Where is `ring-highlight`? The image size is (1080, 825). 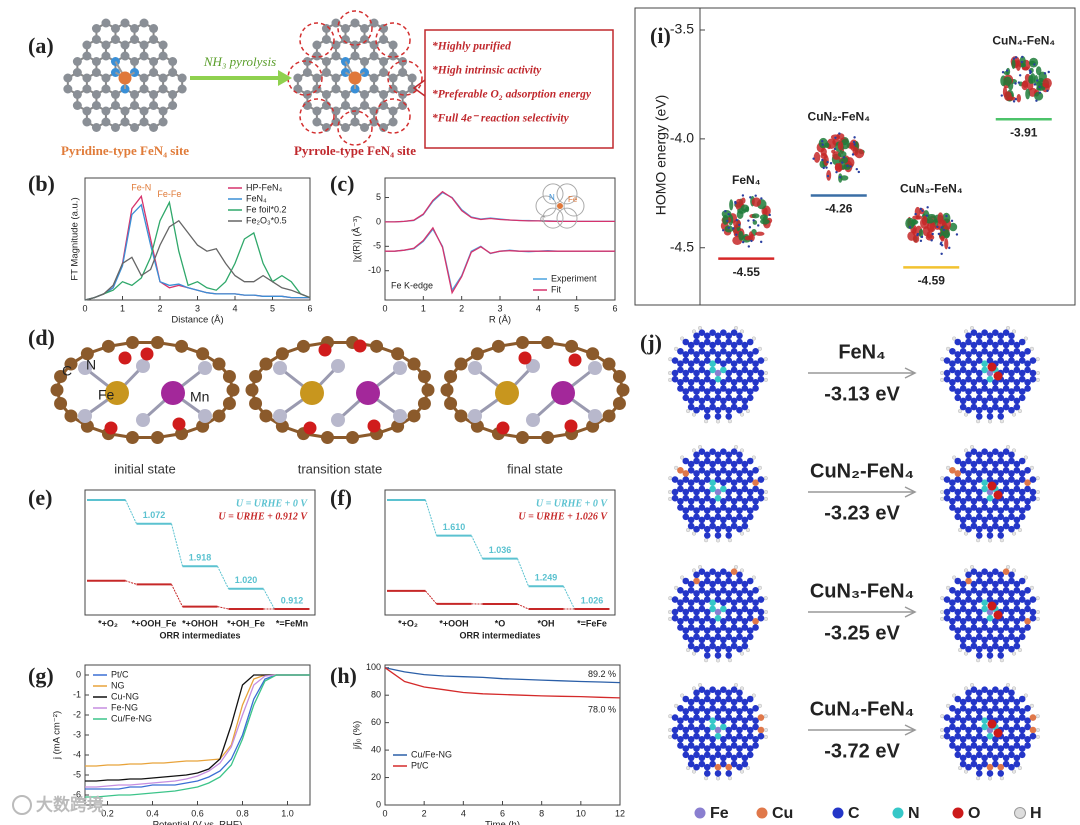 ring-highlight is located at coordinates (305, 78).